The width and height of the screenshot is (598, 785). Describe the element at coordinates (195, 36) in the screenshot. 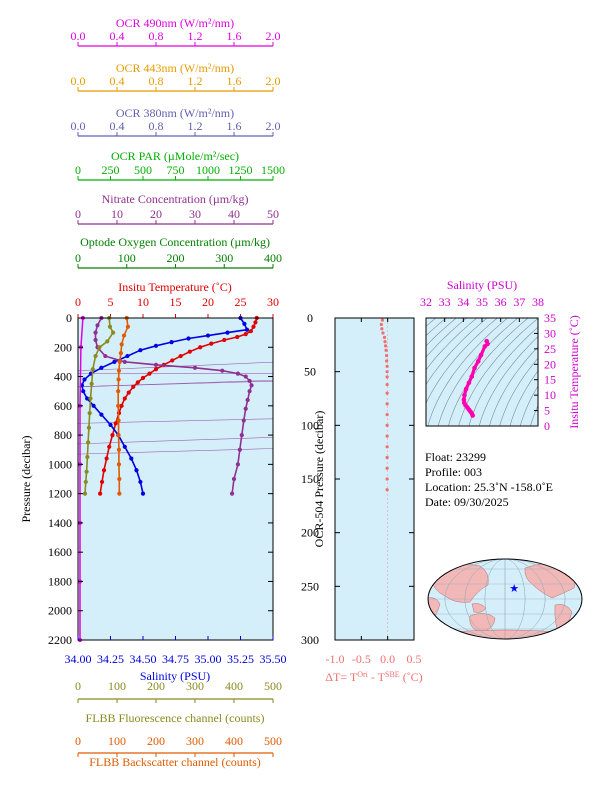

I see `top-axis-tick-label-ocr490: 1.2` at that location.